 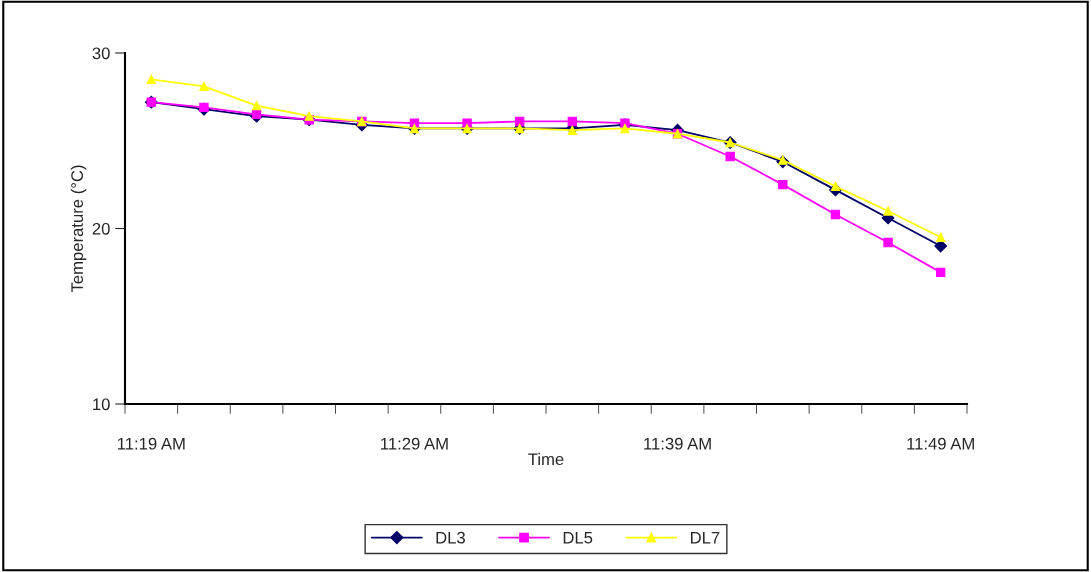 What do you see at coordinates (677, 443) in the screenshot?
I see `x-tick-label: 11:39 AM` at bounding box center [677, 443].